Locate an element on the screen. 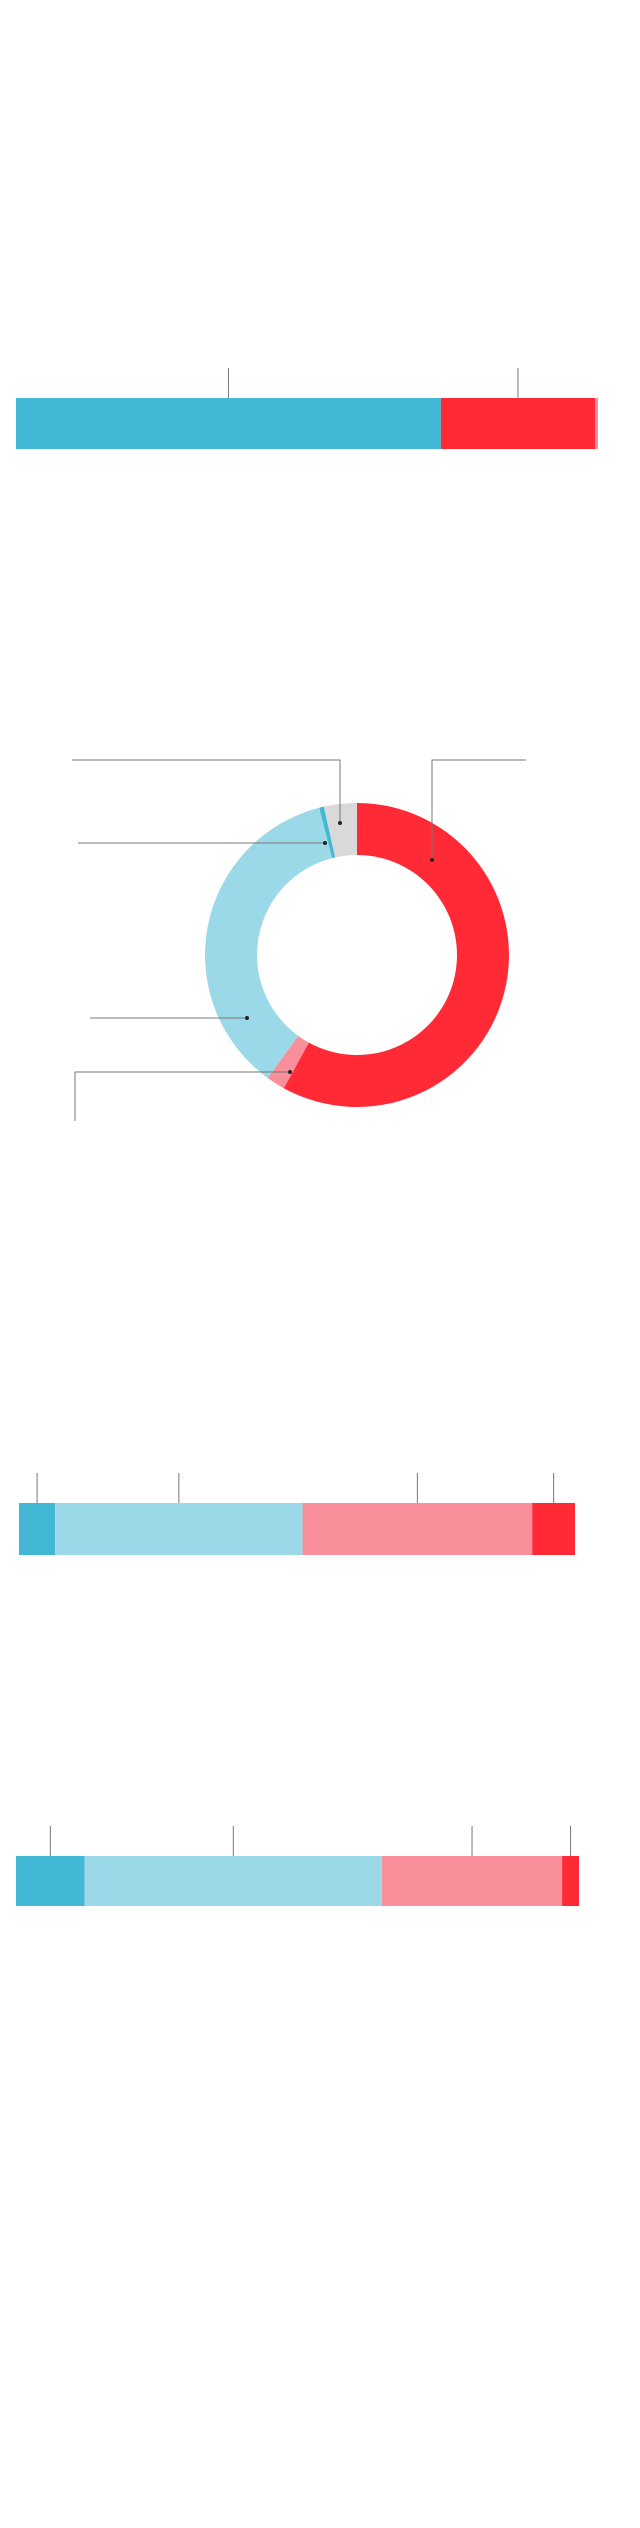 The height and width of the screenshot is (2528, 640). donut-chart is located at coordinates (356, 955).